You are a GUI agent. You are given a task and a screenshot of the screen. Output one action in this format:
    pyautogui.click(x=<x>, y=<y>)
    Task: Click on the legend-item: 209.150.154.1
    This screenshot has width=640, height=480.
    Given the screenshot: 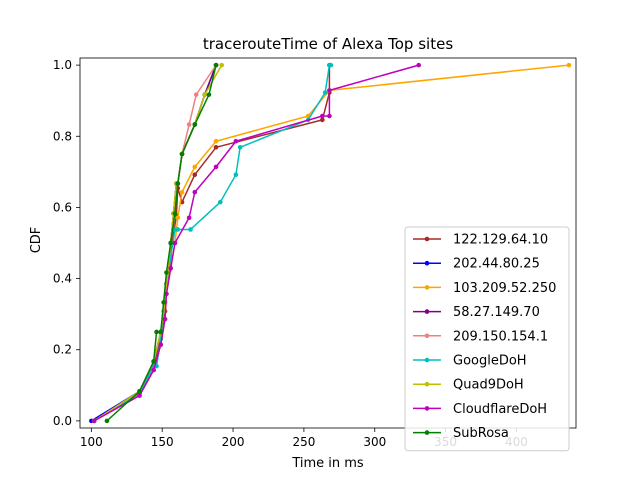 What is the action you would take?
    pyautogui.click(x=480, y=336)
    